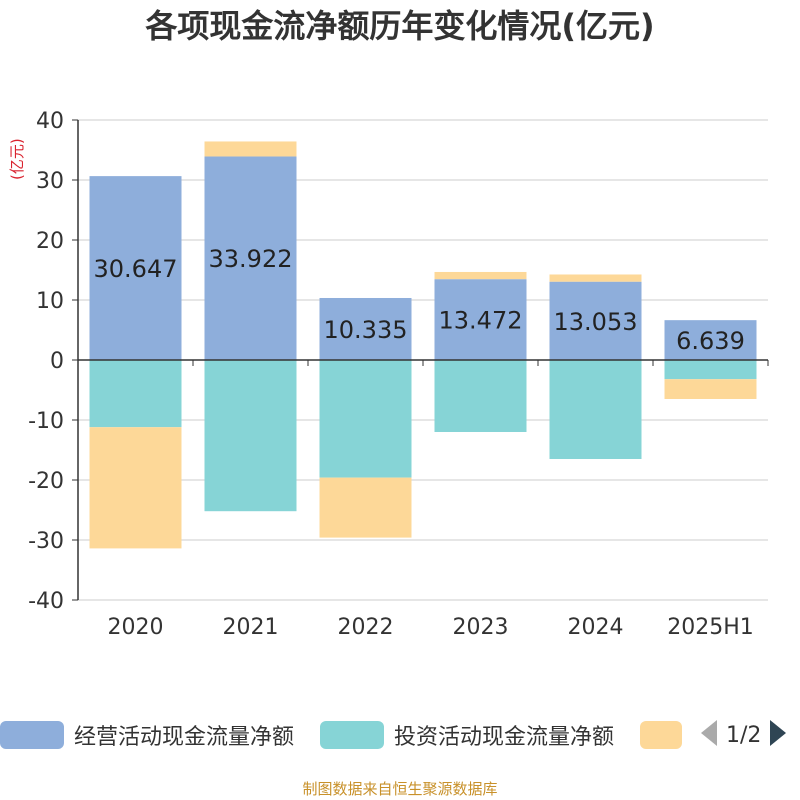  I want to click on y-tick-label: -30, so click(46, 541).